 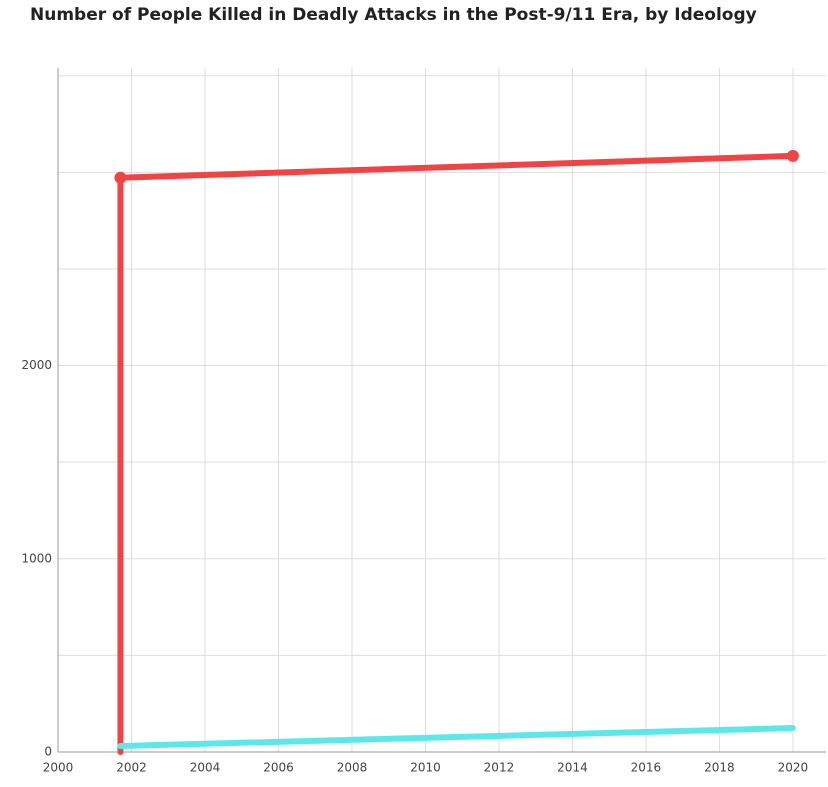 I want to click on y-tick-label: 1000, so click(x=36, y=558).